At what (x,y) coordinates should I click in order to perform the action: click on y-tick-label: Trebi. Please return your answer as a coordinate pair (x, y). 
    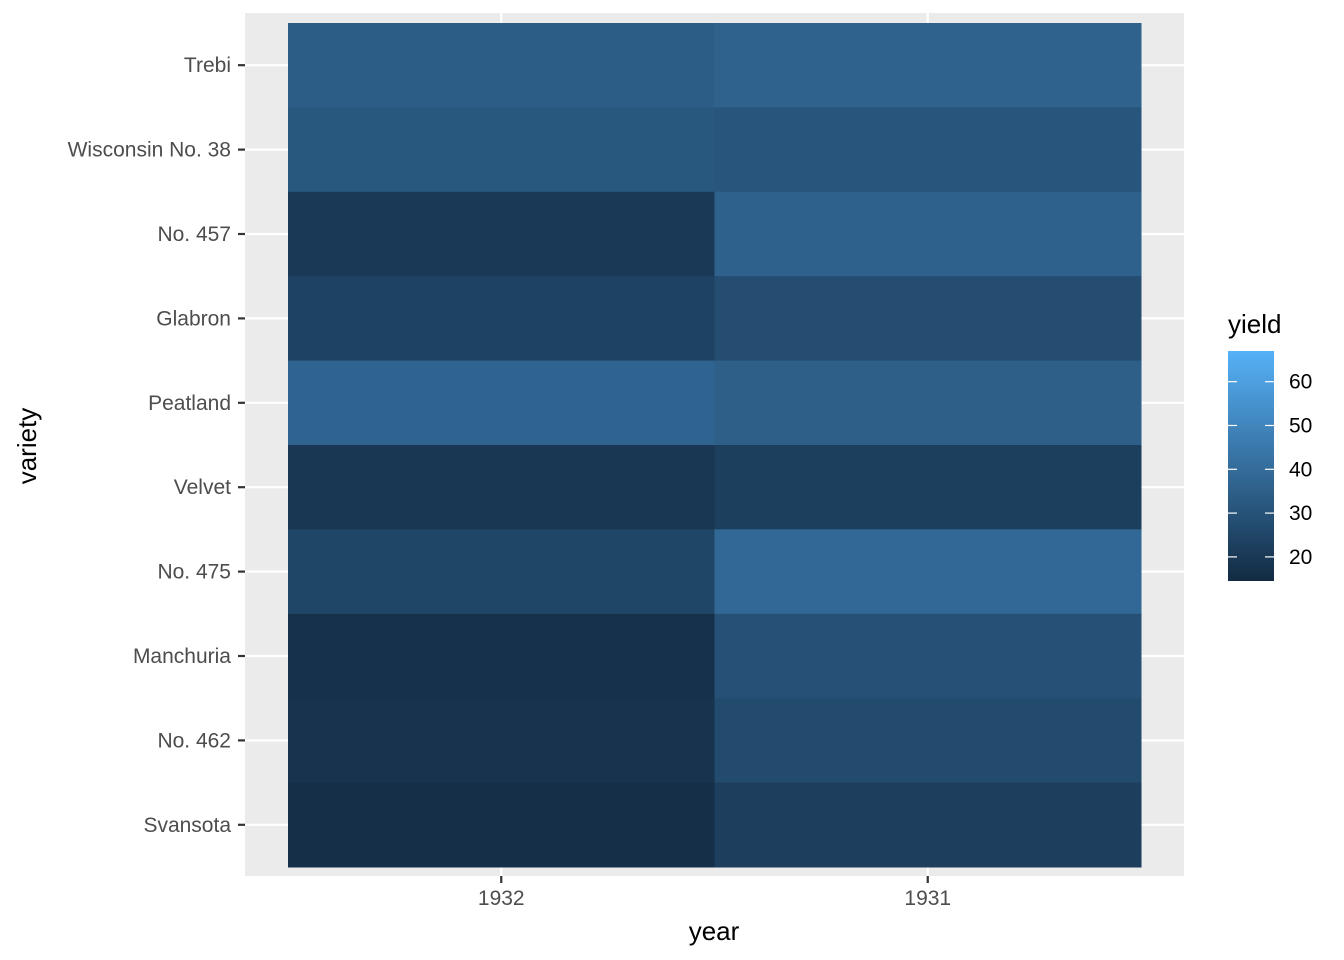
    Looking at the image, I should click on (207, 65).